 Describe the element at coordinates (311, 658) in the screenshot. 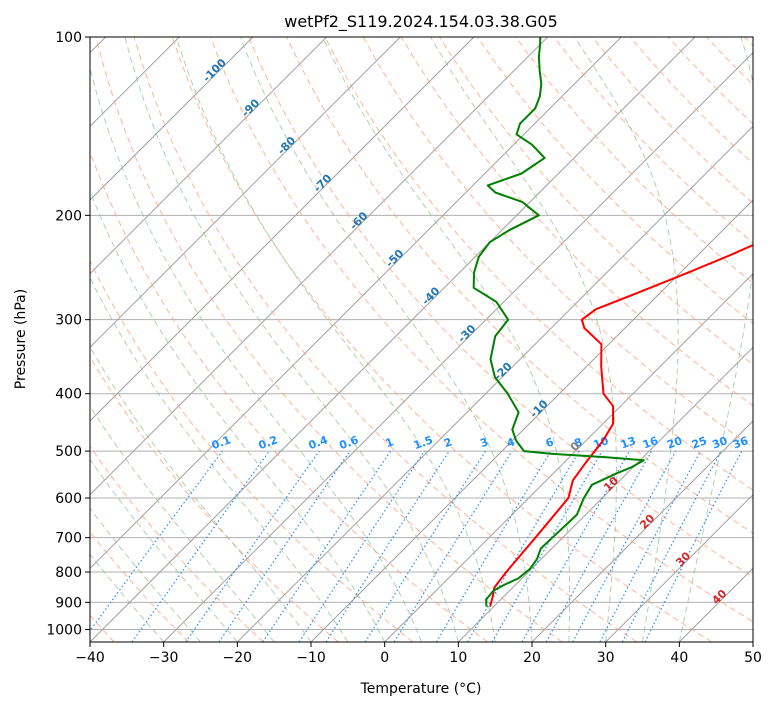

I see `x-tick-label: −10` at that location.